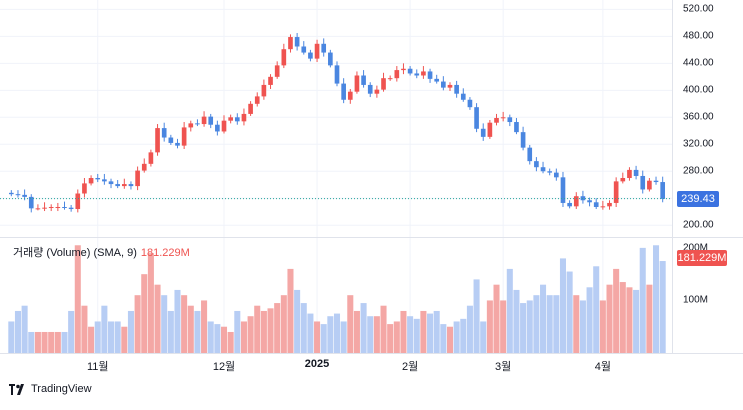 The image size is (743, 410). What do you see at coordinates (50, 389) in the screenshot?
I see `tradingview-brand: TradingView` at bounding box center [50, 389].